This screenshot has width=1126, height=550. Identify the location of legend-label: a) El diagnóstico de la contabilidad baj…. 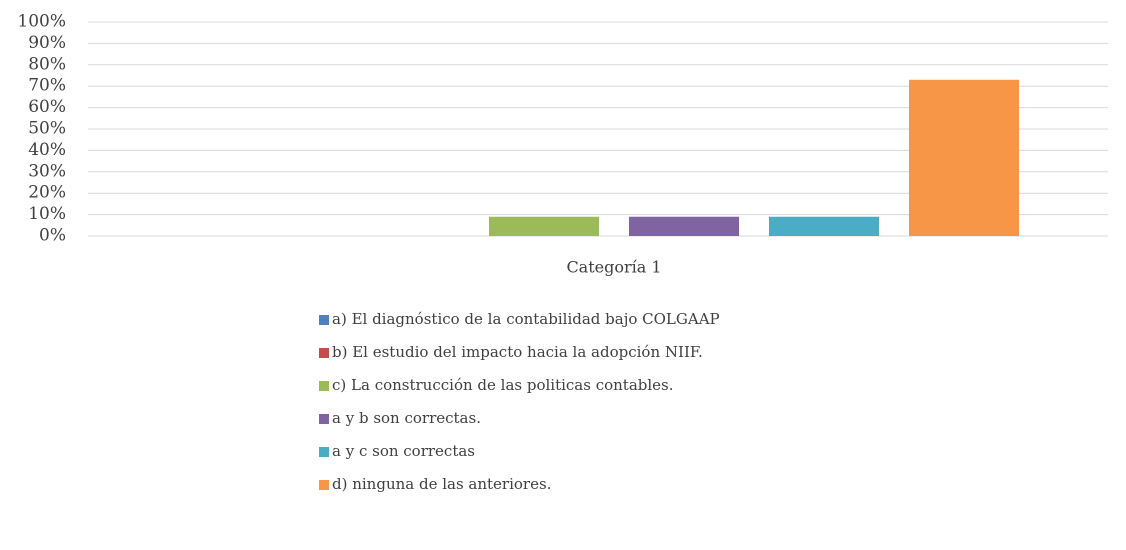
(526, 319).